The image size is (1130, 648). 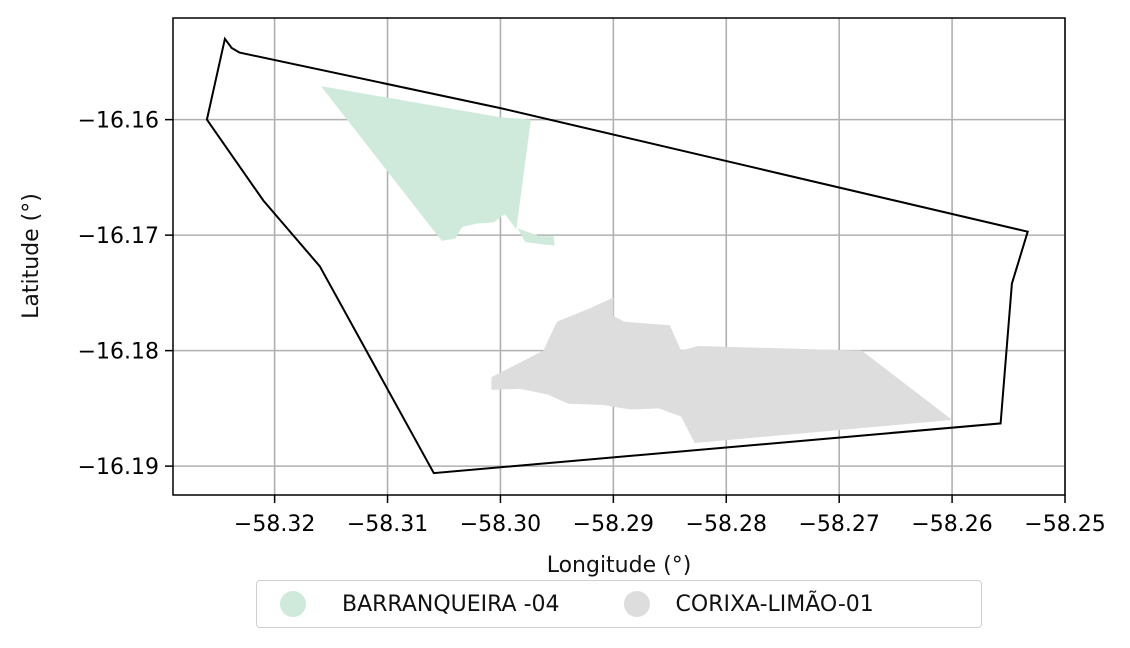 I want to click on x-tick-label-6: −58.26, so click(x=951, y=524).